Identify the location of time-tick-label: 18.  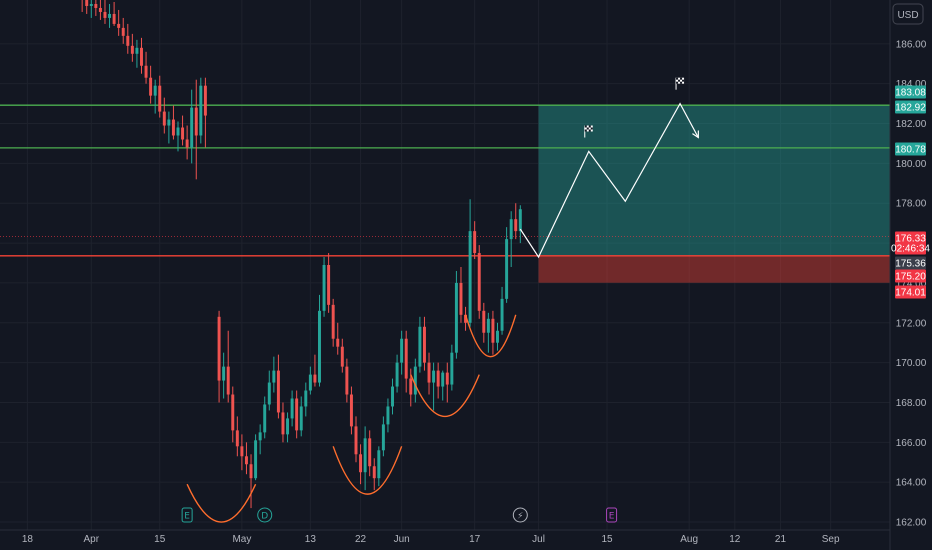
(28, 539).